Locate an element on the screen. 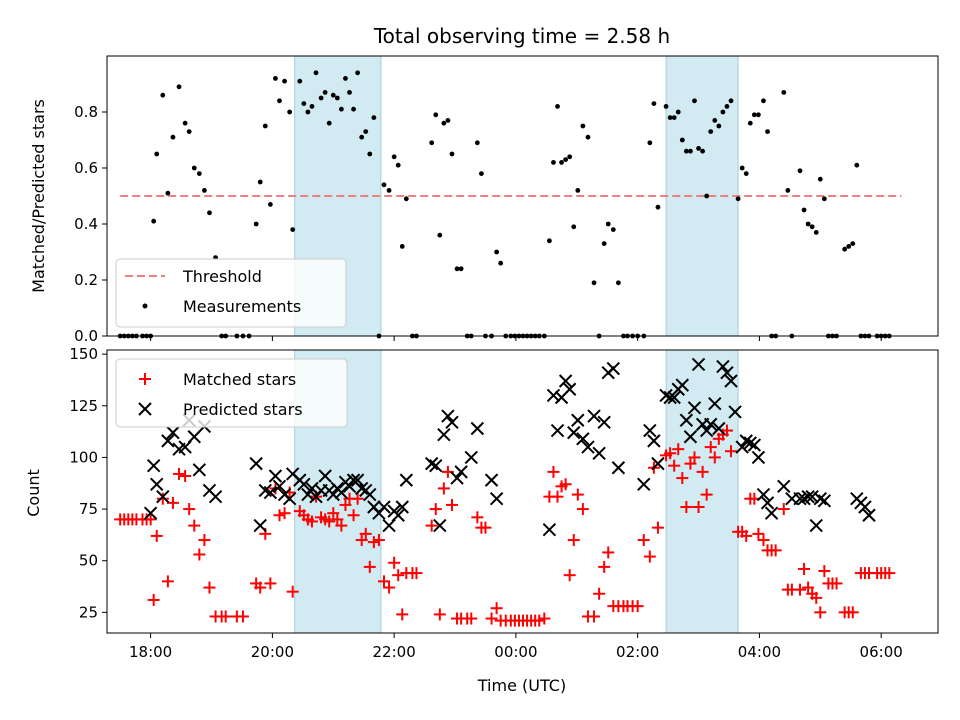 This screenshot has width=960, height=720. bottom-y-tick-label: 150 is located at coordinates (83, 354).